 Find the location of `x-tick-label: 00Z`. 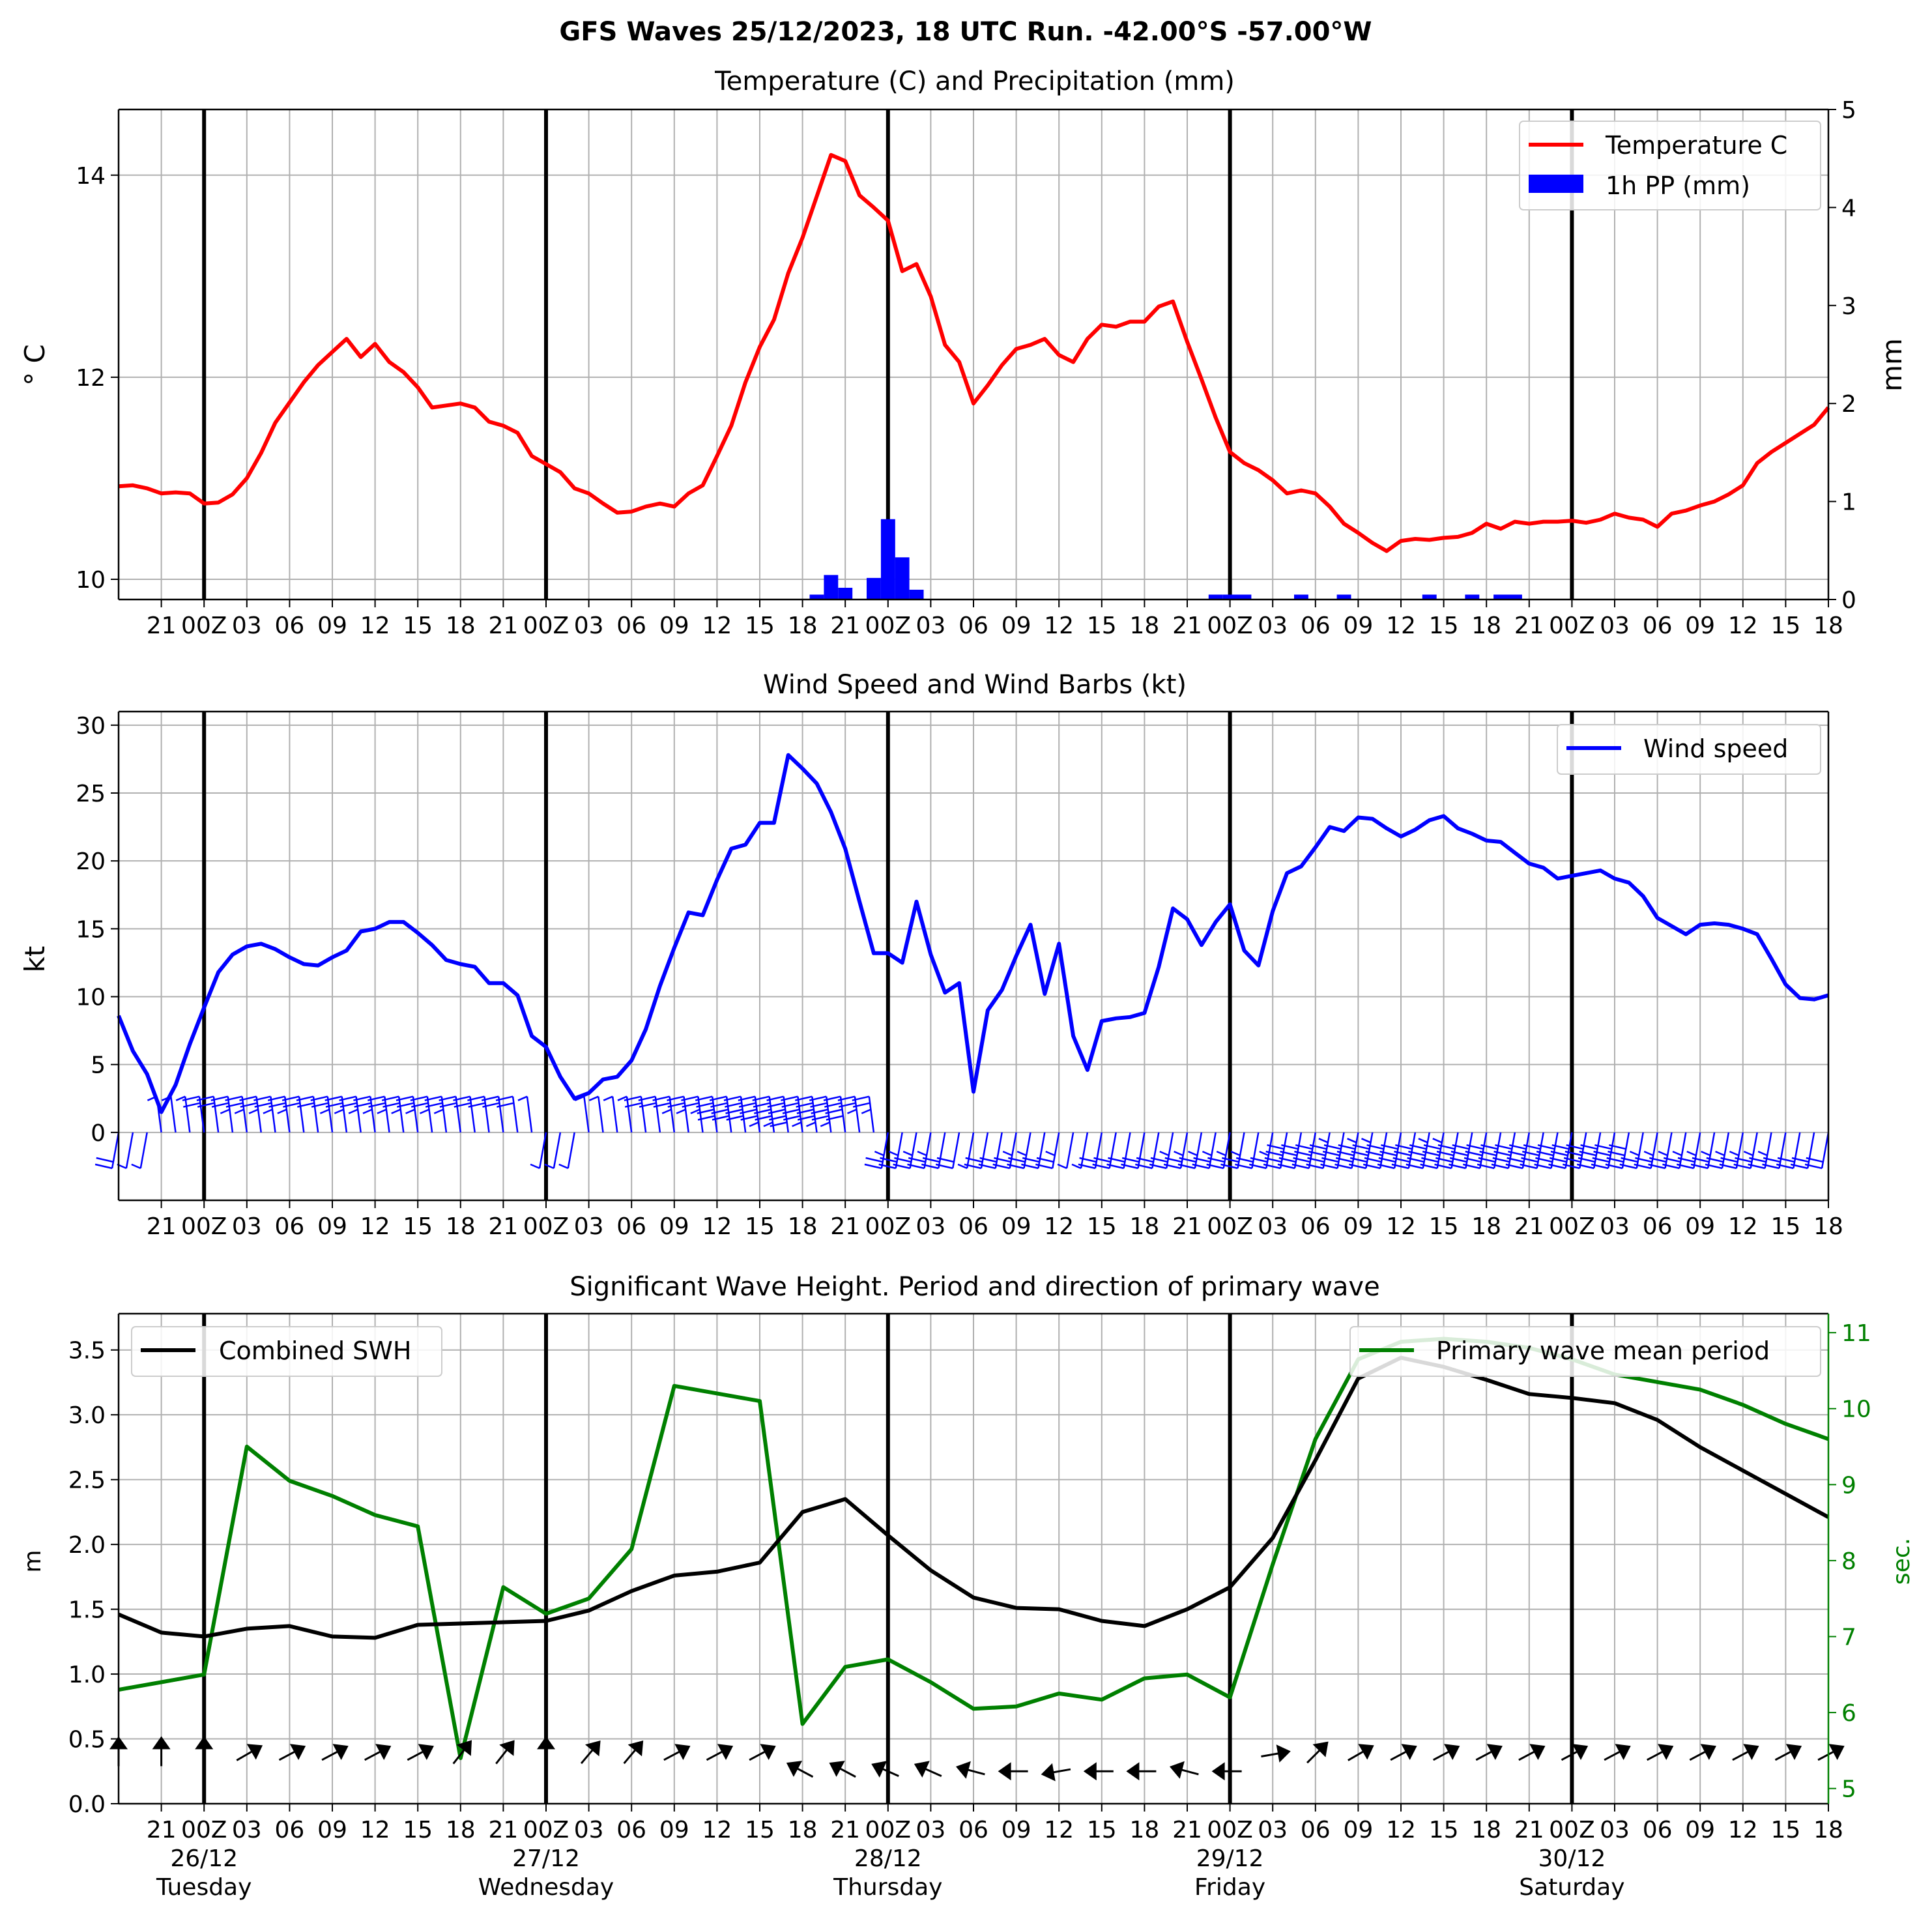

x-tick-label: 00Z is located at coordinates (1571, 1830).